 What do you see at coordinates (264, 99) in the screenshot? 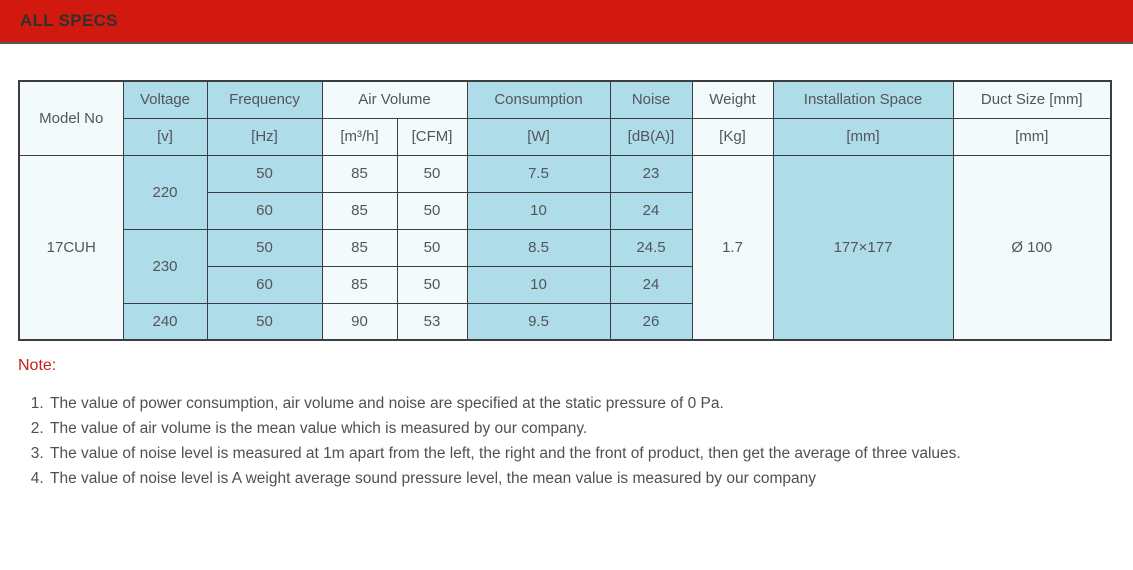
I see `header-frequency: Frequency` at bounding box center [264, 99].